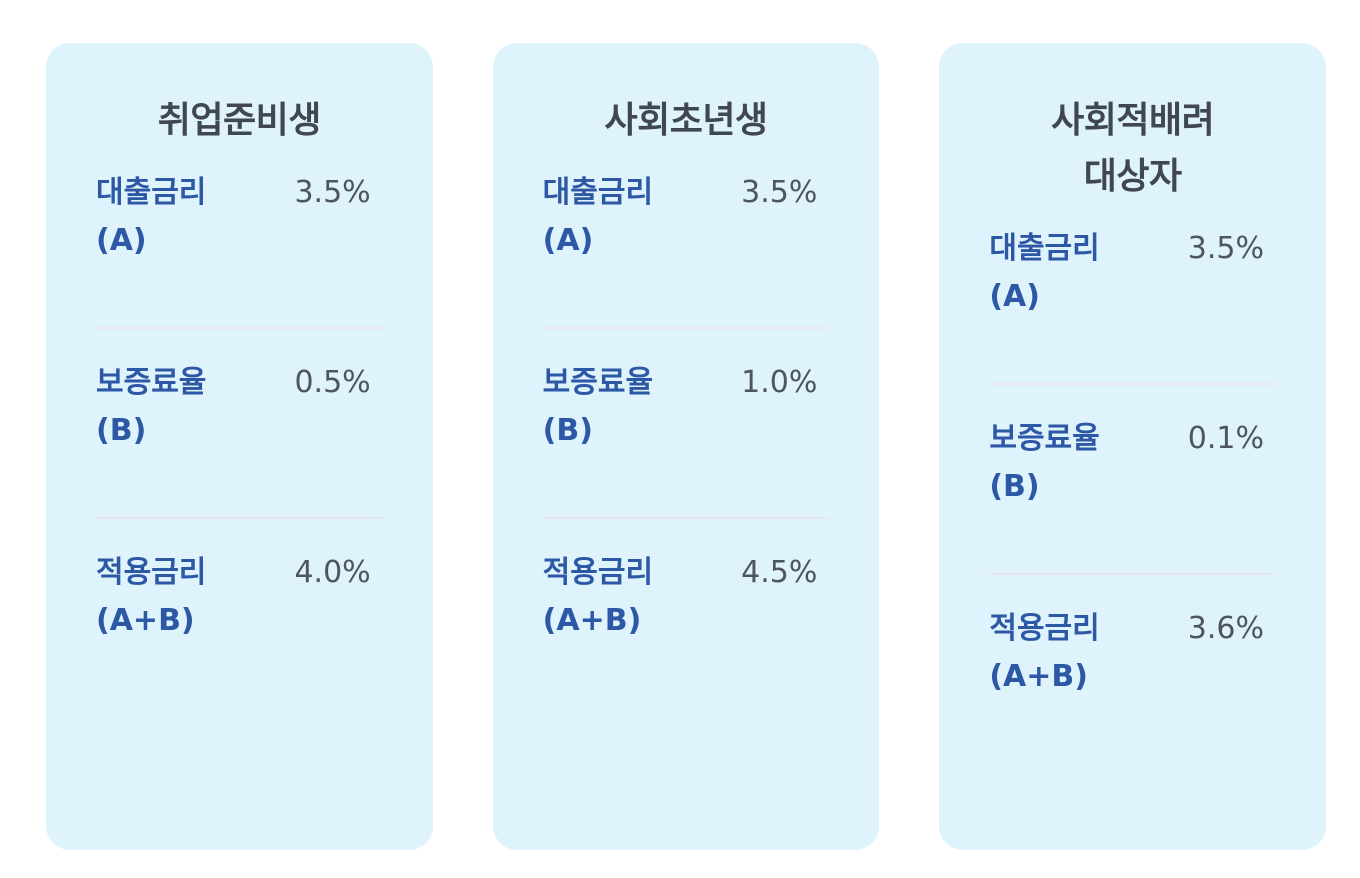  I want to click on guarantee-fee-row: 보증료율 (B) 0.5%, so click(239, 434).